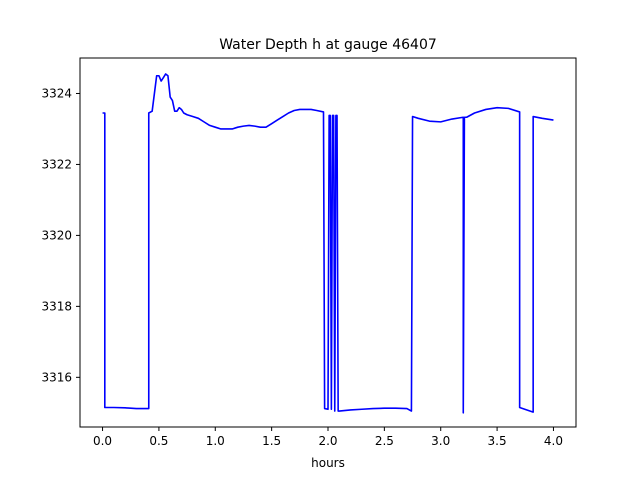 This screenshot has width=640, height=480. Describe the element at coordinates (440, 441) in the screenshot. I see `x-tick-label: 3.0` at that location.